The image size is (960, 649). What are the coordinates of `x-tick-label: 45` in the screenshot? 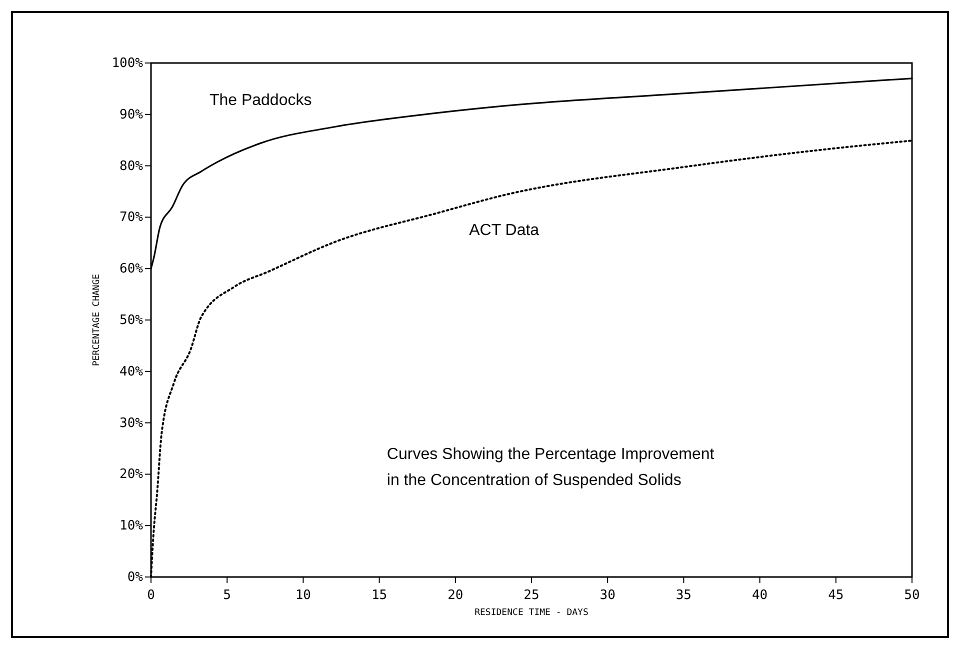 It's located at (836, 595).